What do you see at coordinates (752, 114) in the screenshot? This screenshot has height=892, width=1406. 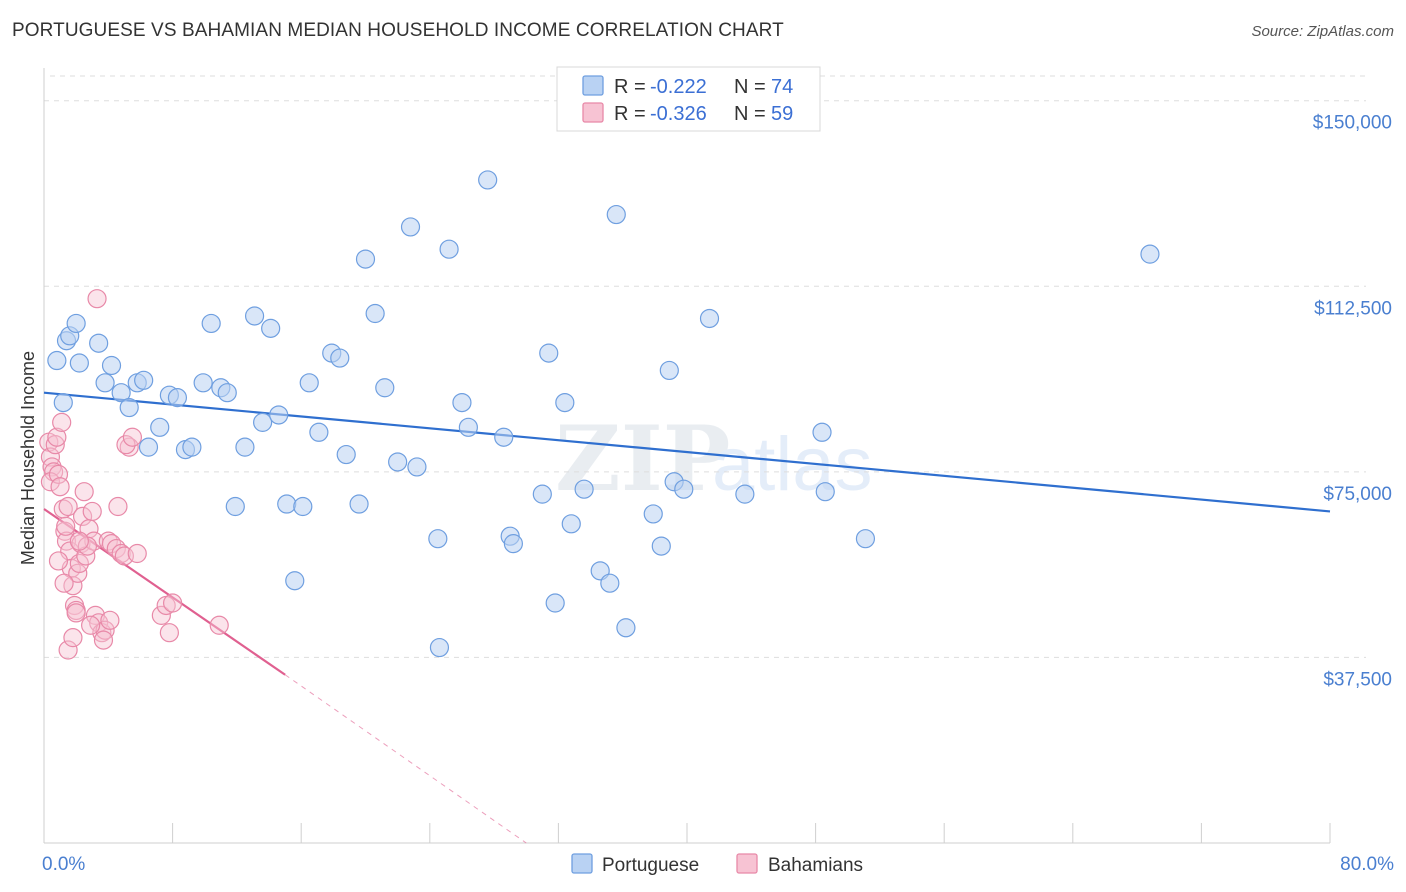 I see `legend-bahamians-n-label: N =` at bounding box center [752, 114].